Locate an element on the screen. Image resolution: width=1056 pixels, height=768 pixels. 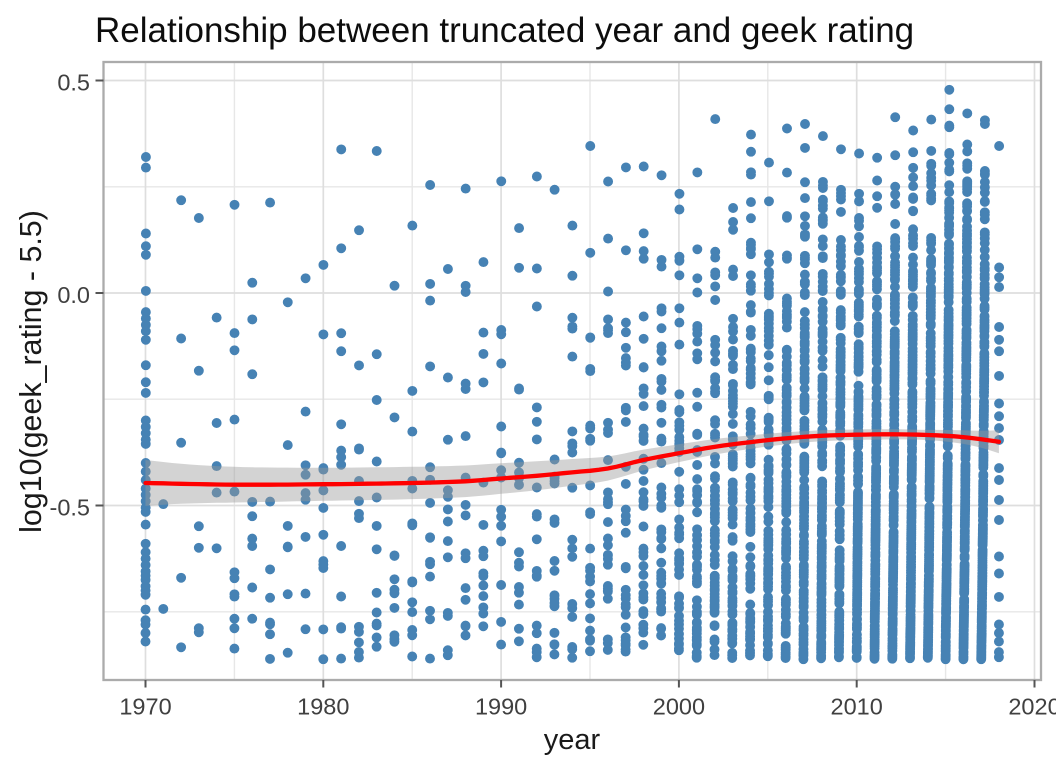
svg-text: year is located at coordinates (572, 740).